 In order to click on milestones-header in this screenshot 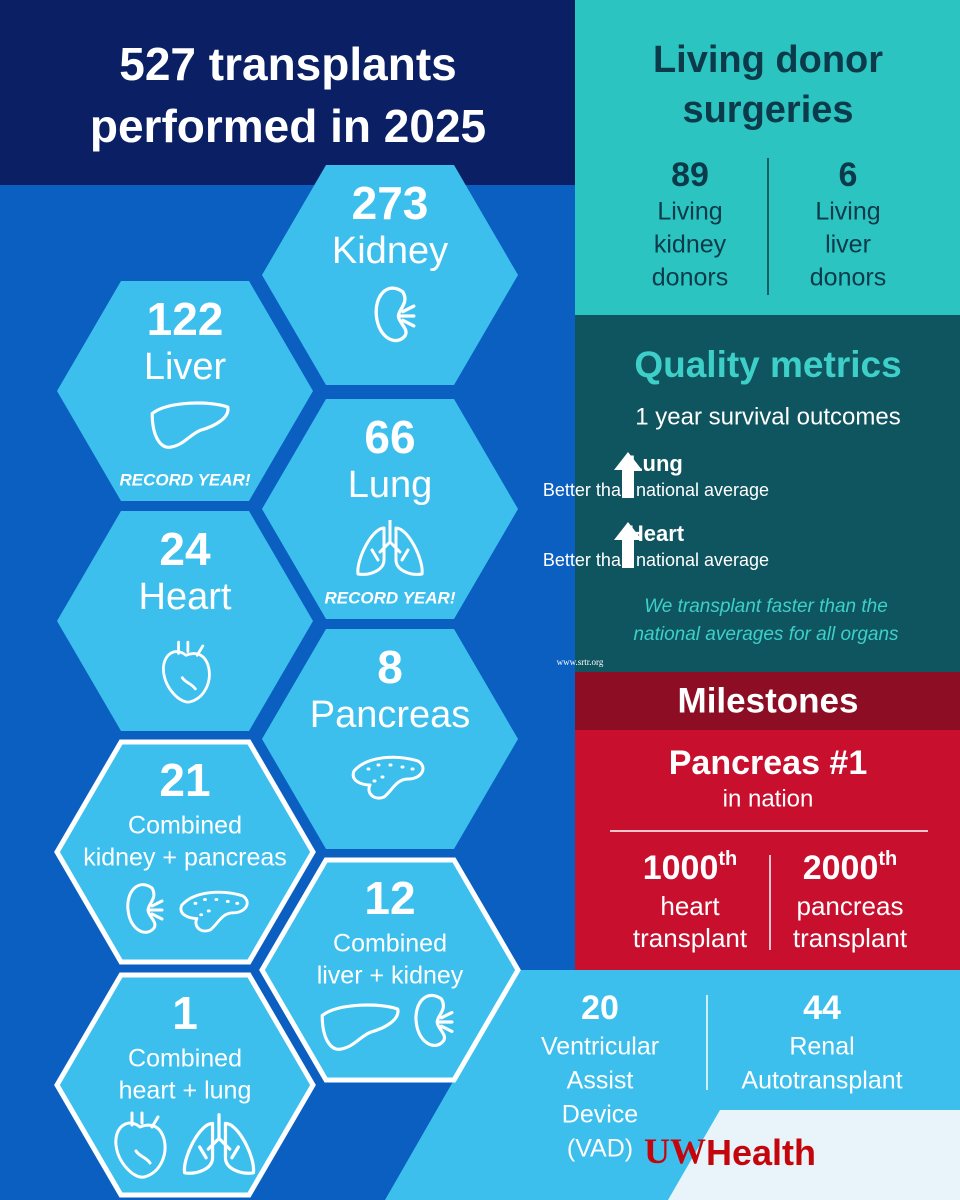, I will do `click(767, 701)`.